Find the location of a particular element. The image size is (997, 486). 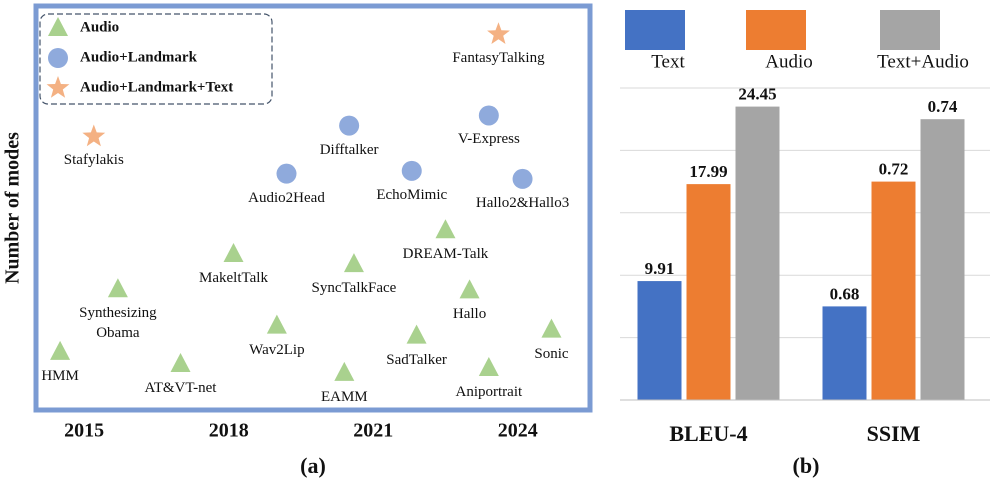

value-label: 17.99 is located at coordinates (708, 171).